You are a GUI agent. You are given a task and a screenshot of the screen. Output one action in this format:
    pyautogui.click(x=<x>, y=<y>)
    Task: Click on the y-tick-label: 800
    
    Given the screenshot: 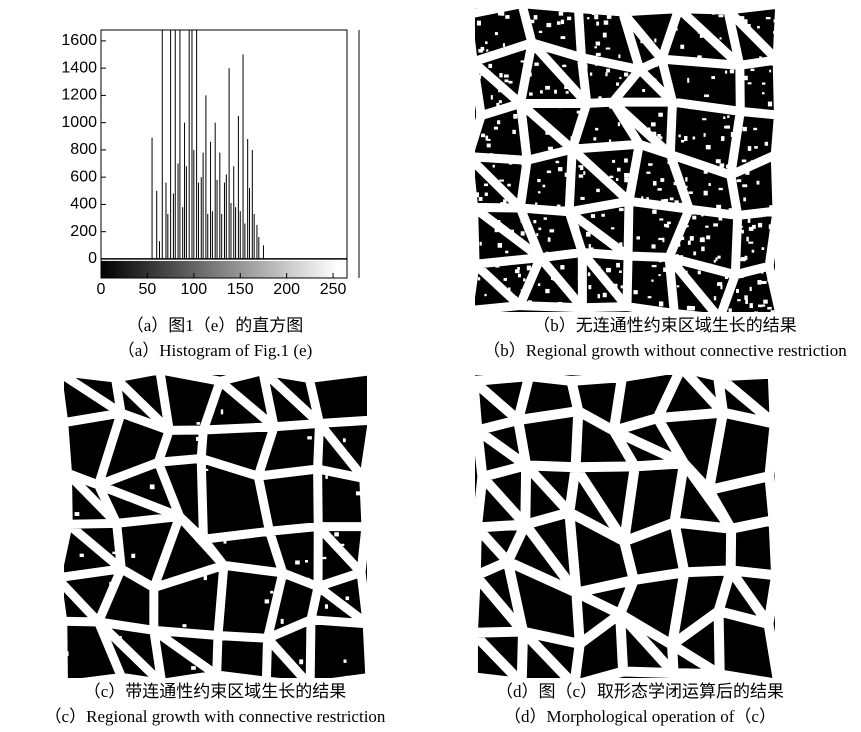 What is the action you would take?
    pyautogui.click(x=83, y=149)
    